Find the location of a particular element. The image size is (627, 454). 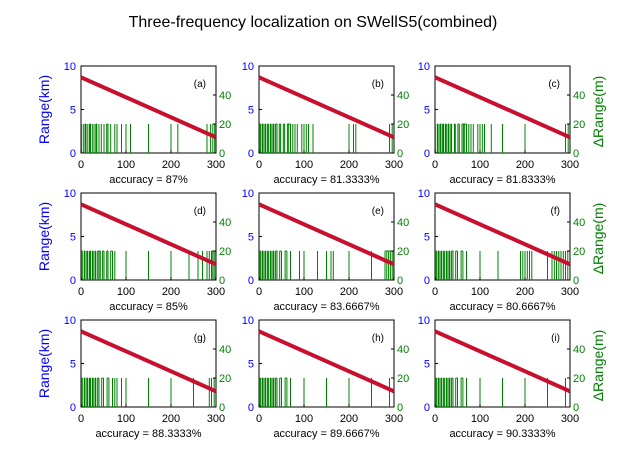

panel-label: (f) is located at coordinates (555, 211).